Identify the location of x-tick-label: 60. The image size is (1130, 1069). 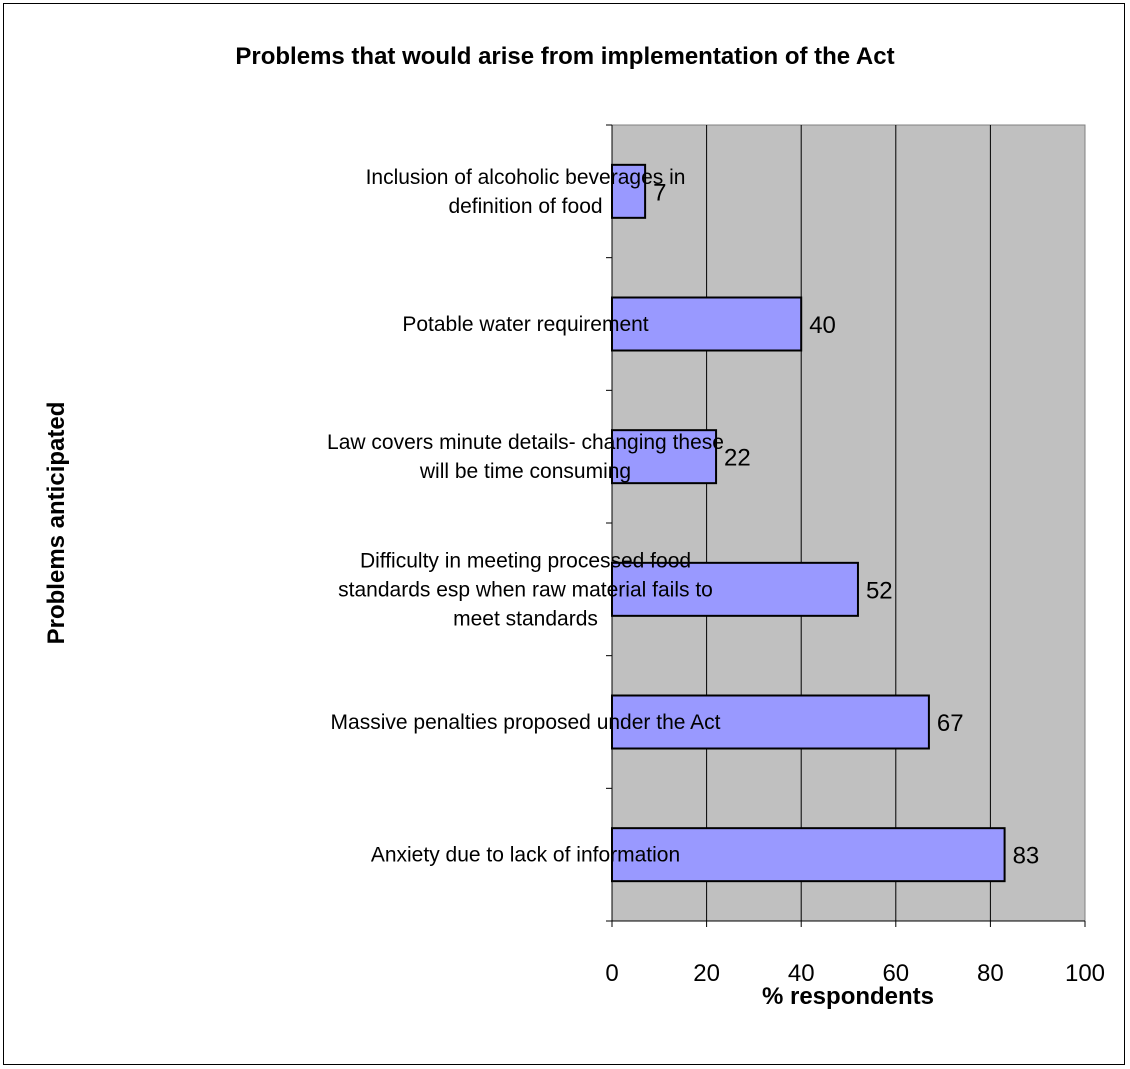
(895, 973).